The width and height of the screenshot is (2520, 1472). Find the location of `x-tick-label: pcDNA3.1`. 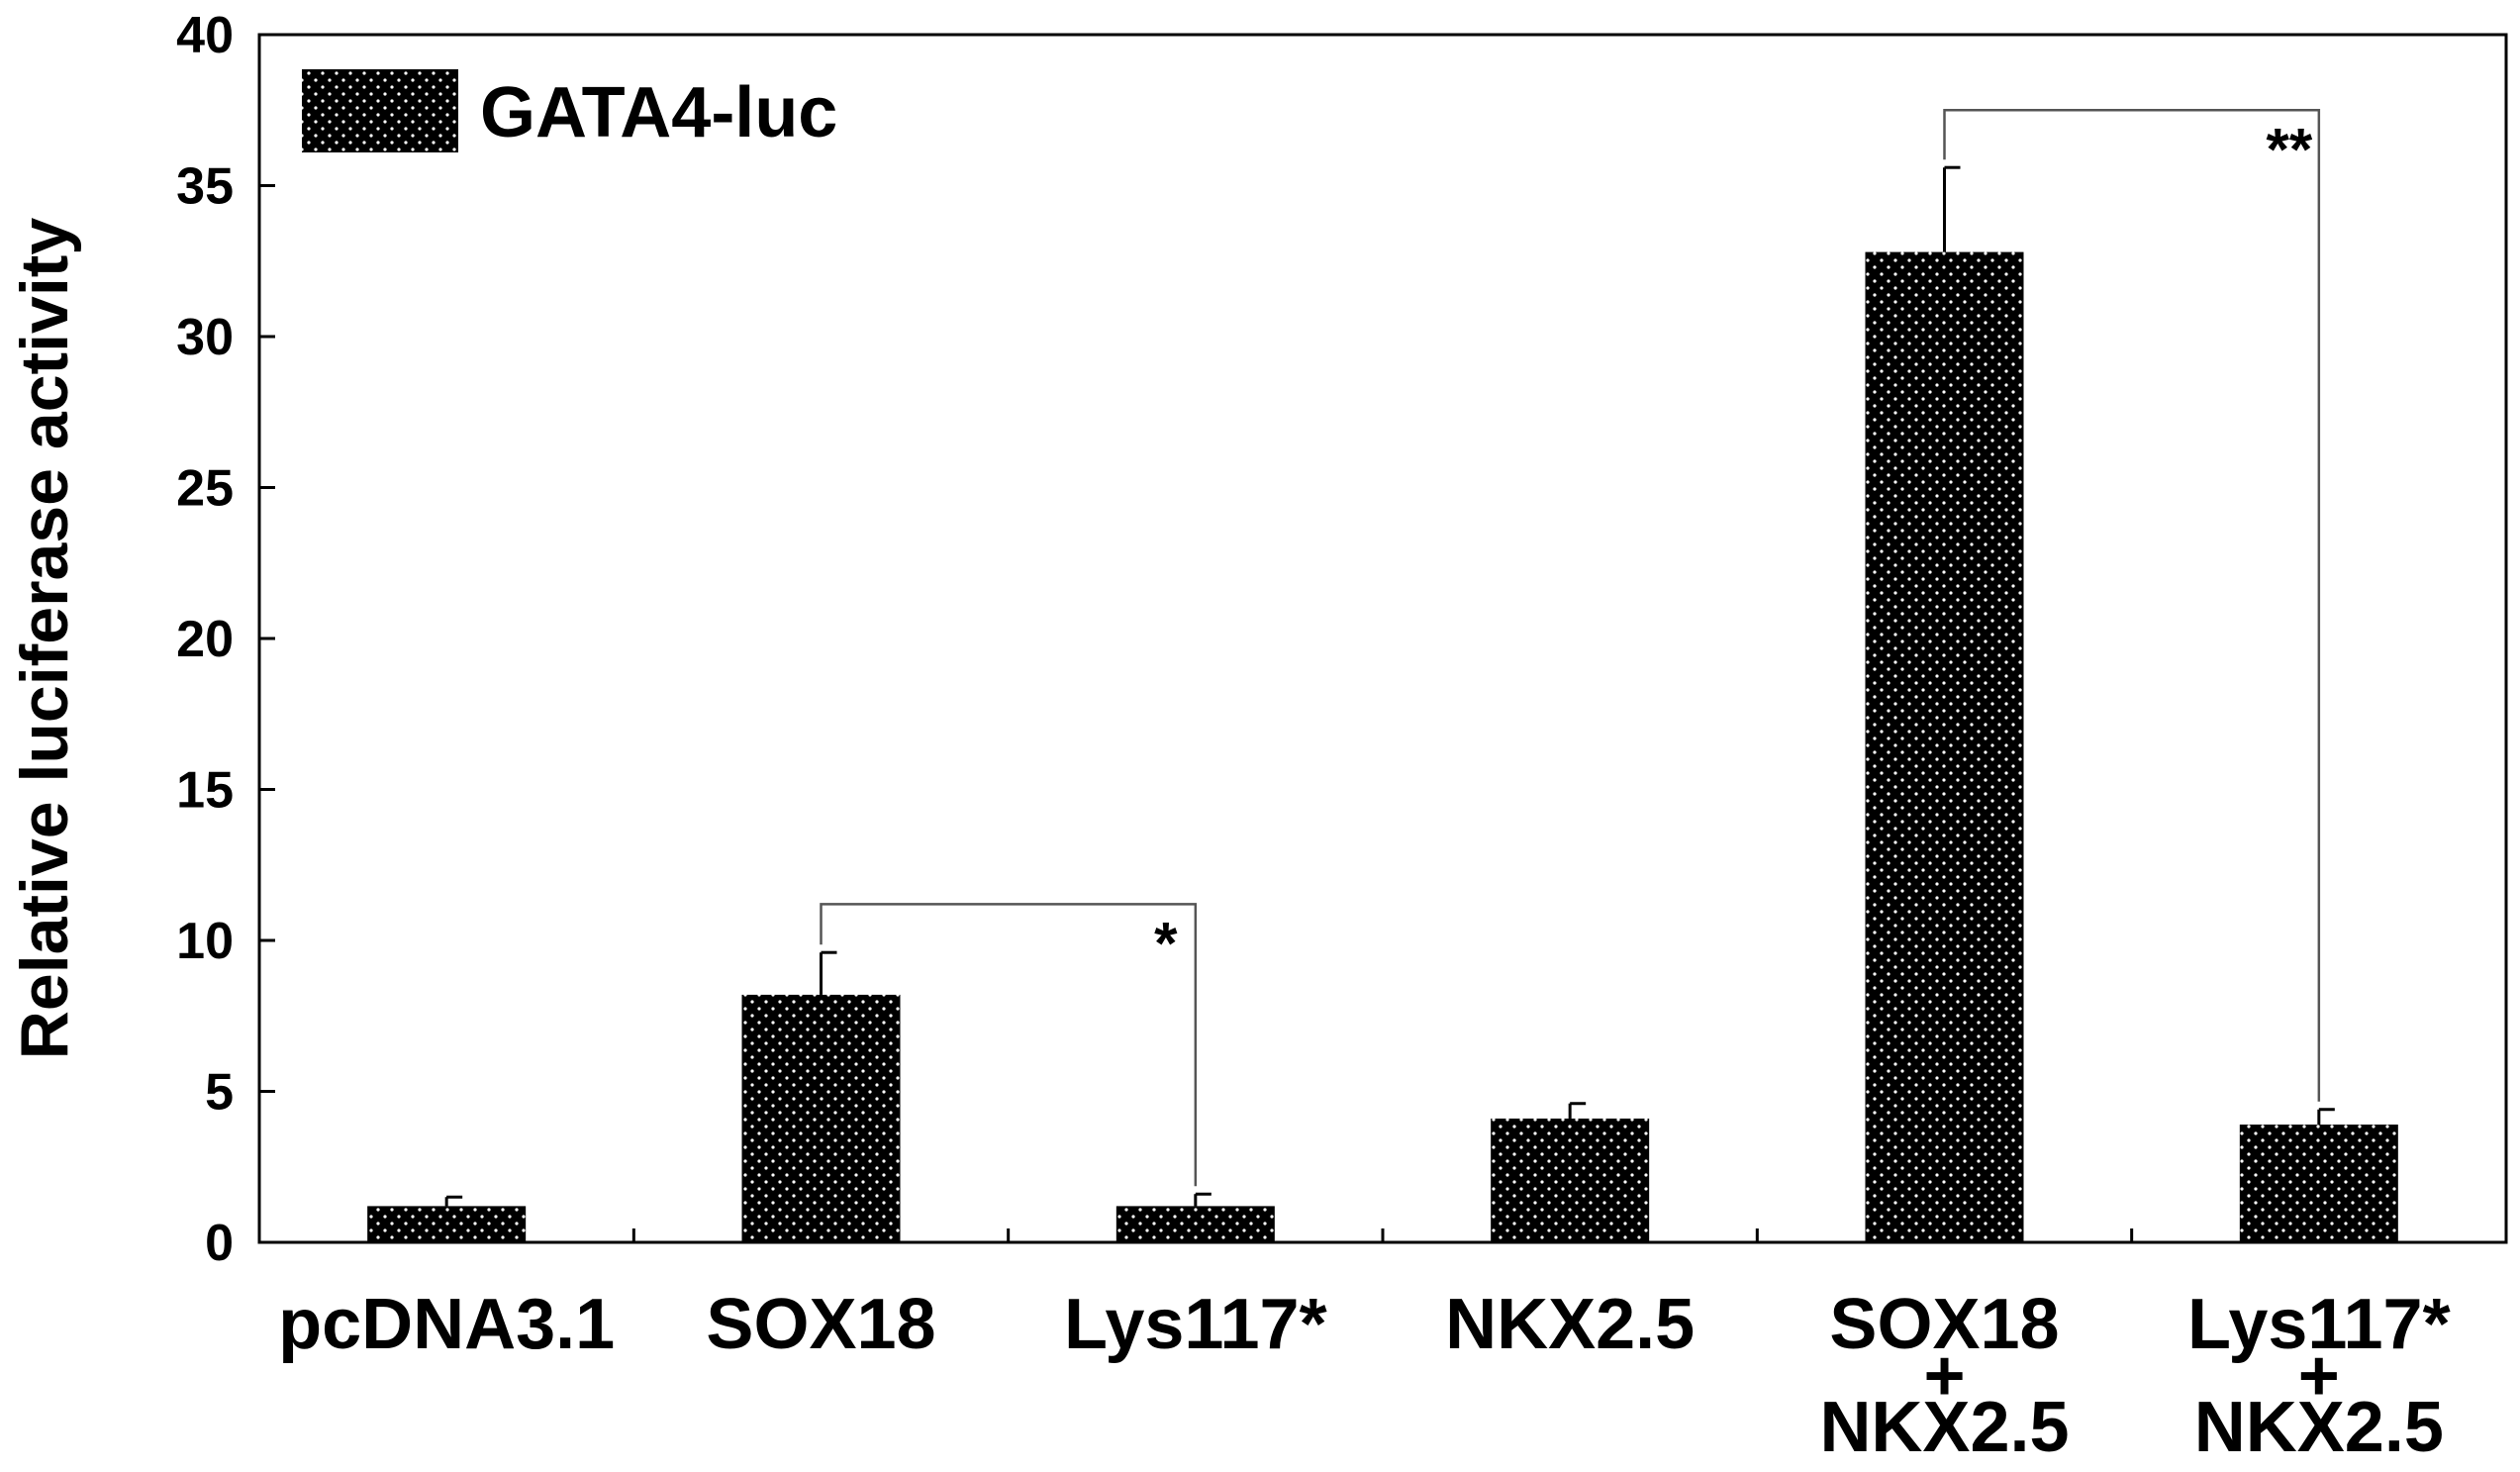

x-tick-label: pcDNA3.1 is located at coordinates (446, 1325).